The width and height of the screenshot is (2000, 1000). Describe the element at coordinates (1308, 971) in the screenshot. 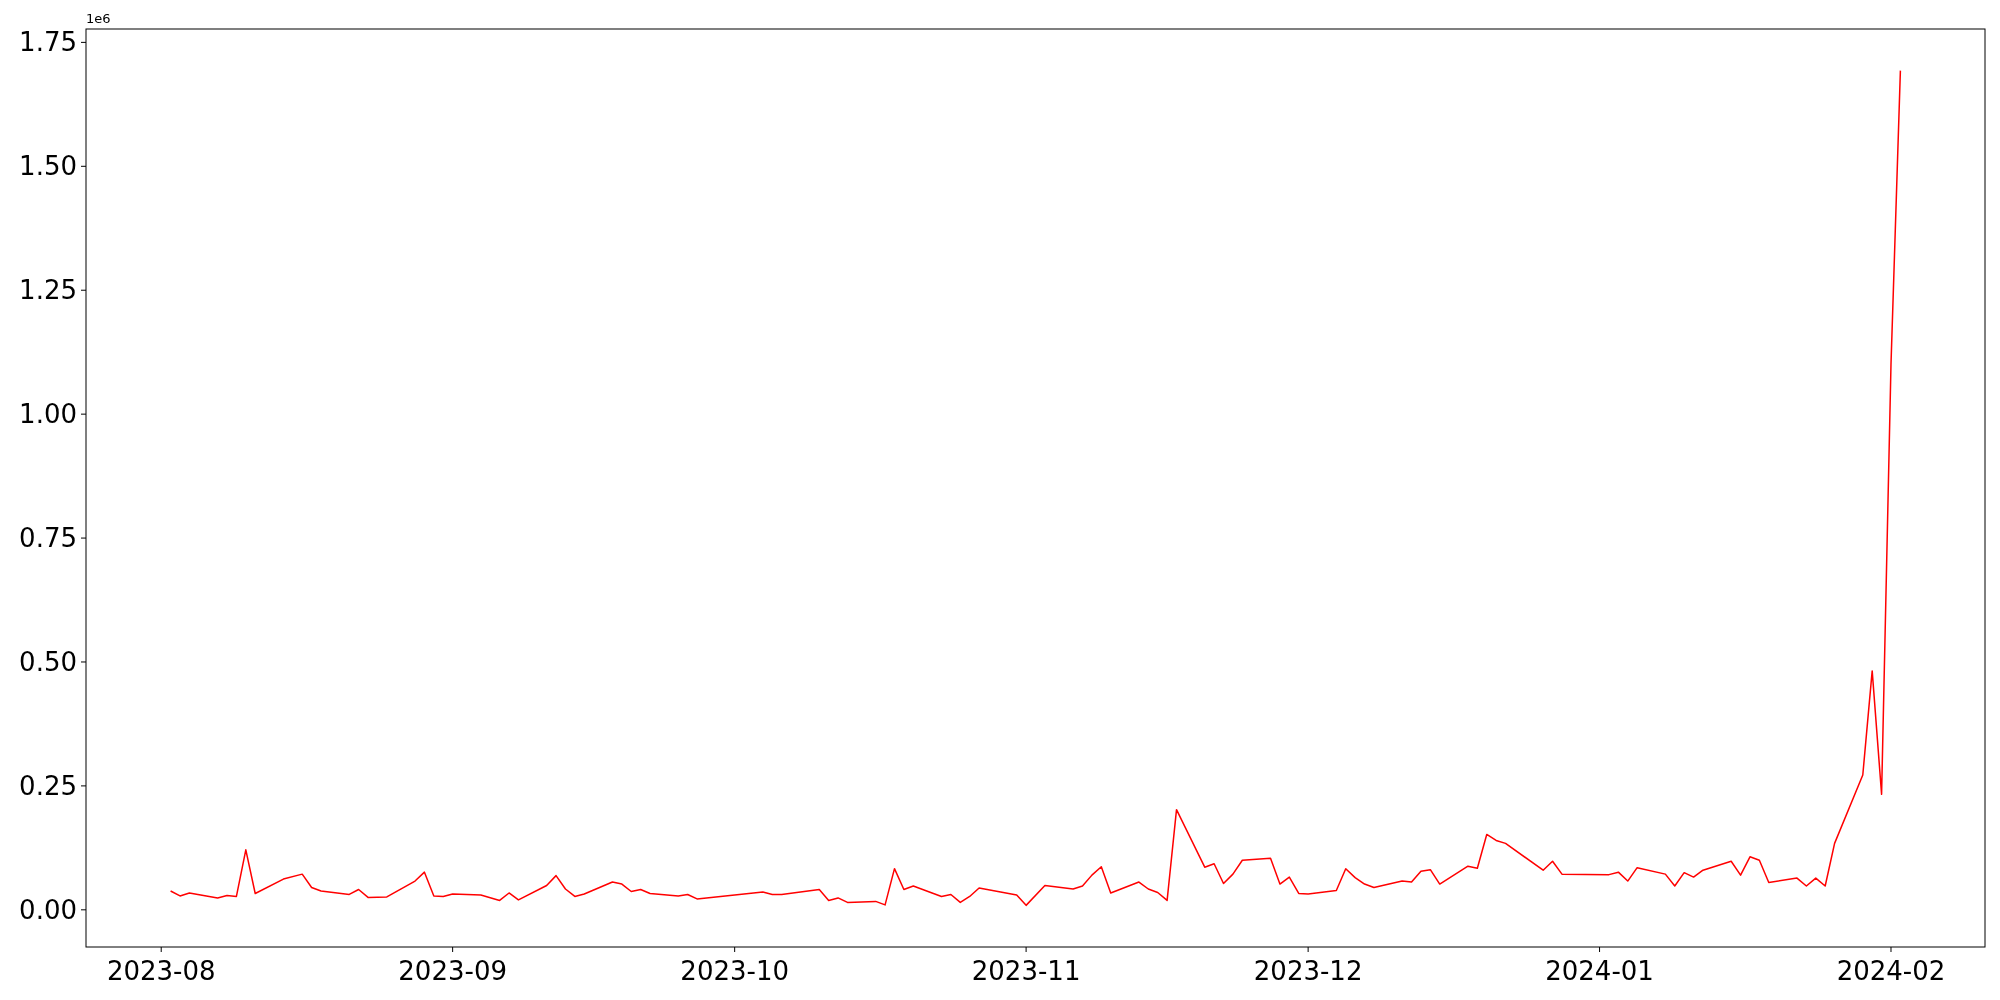

I see `x-tick-label: 2023-12` at that location.